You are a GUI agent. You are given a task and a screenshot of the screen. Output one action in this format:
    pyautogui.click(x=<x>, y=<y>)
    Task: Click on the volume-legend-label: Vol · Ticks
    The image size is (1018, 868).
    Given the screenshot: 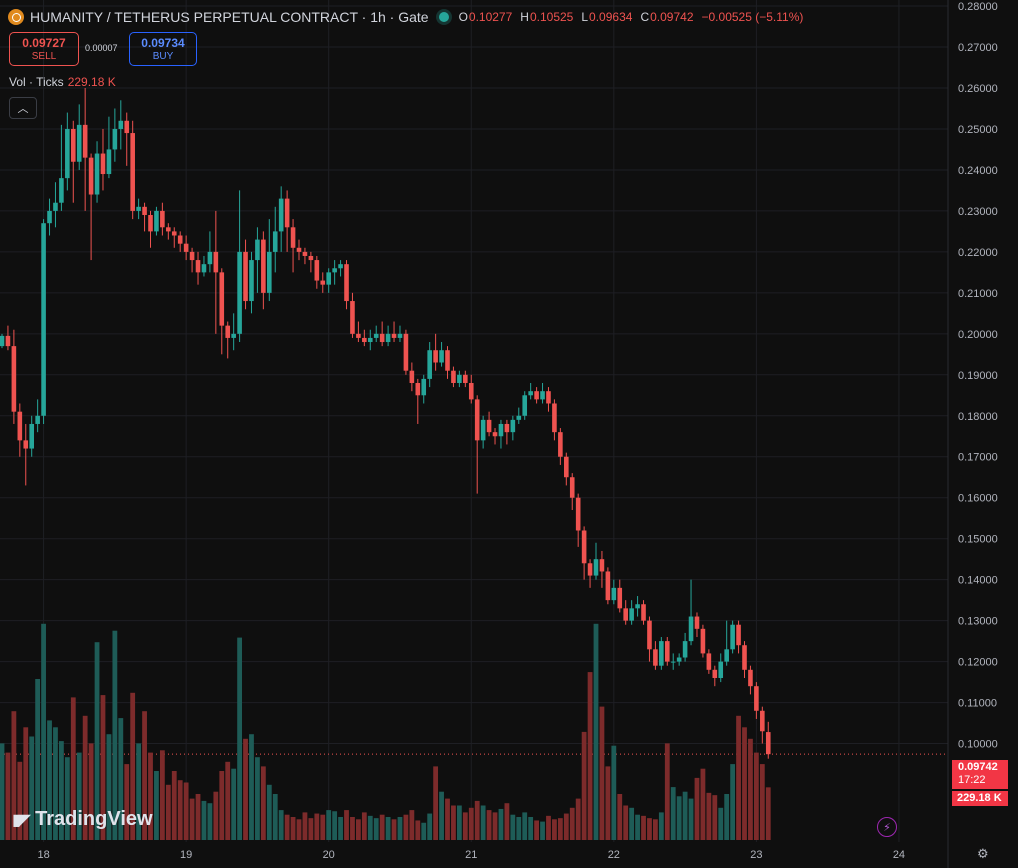 What is the action you would take?
    pyautogui.click(x=36, y=82)
    